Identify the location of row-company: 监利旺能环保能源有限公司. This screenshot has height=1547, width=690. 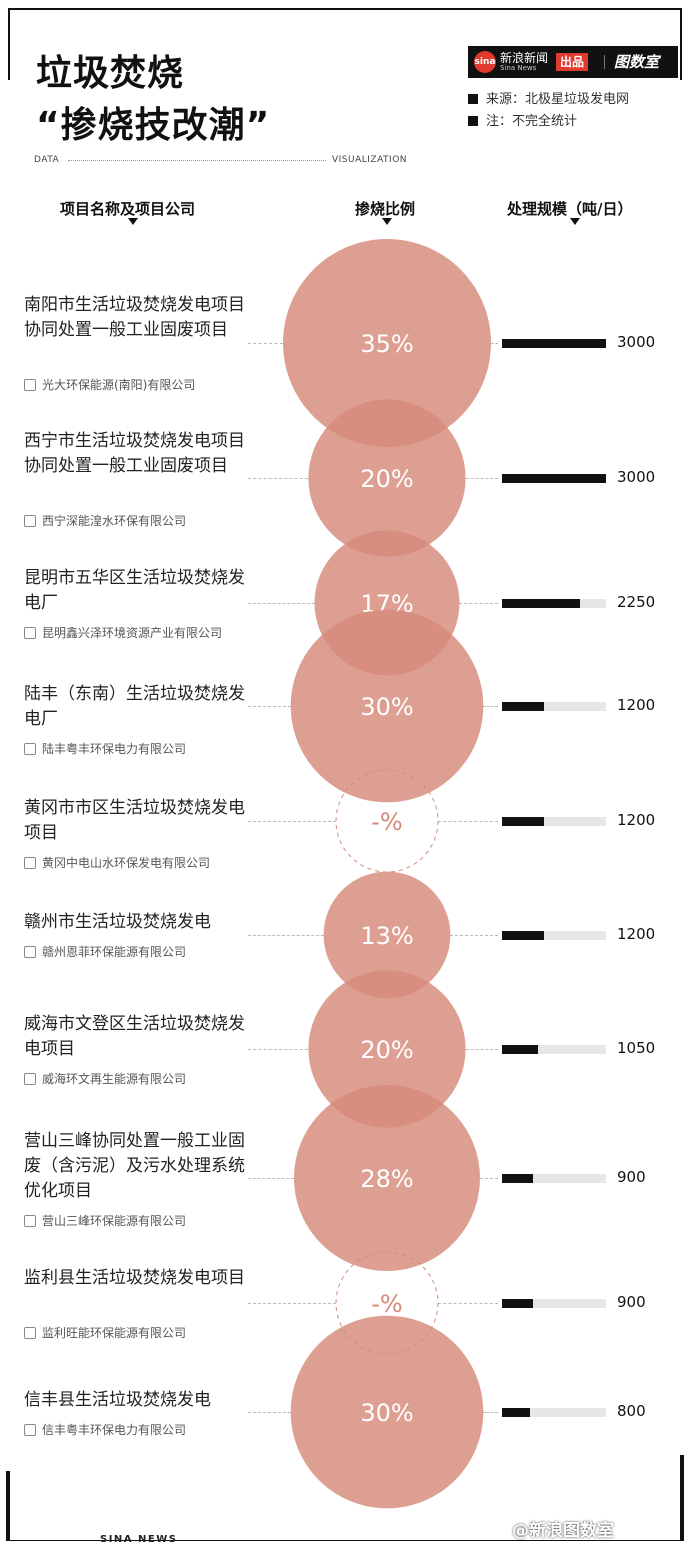
(105, 1332).